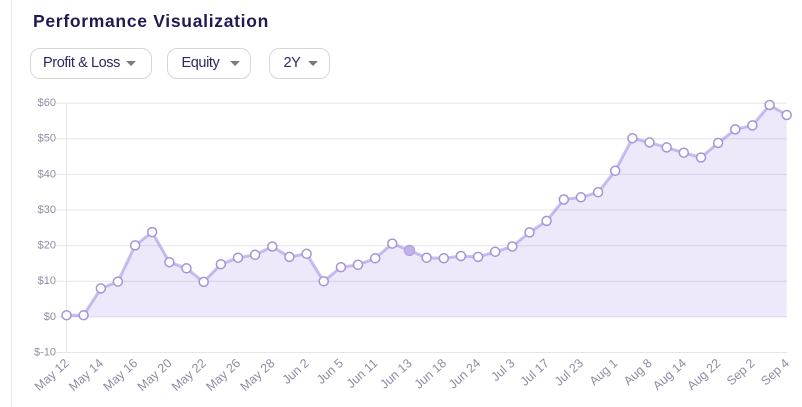 Image resolution: width=802 pixels, height=407 pixels. I want to click on svg-text: Sep 2, so click(741, 372).